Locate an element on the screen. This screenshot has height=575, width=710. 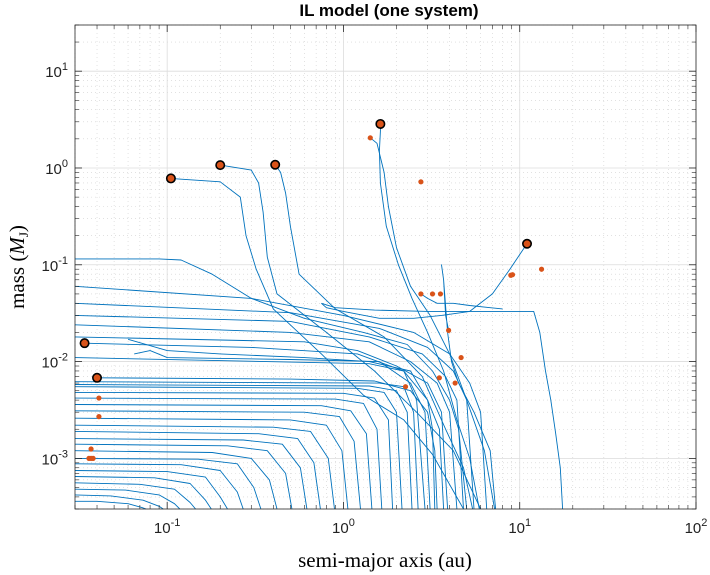
y-label-suffix: ) is located at coordinates (17, 228).